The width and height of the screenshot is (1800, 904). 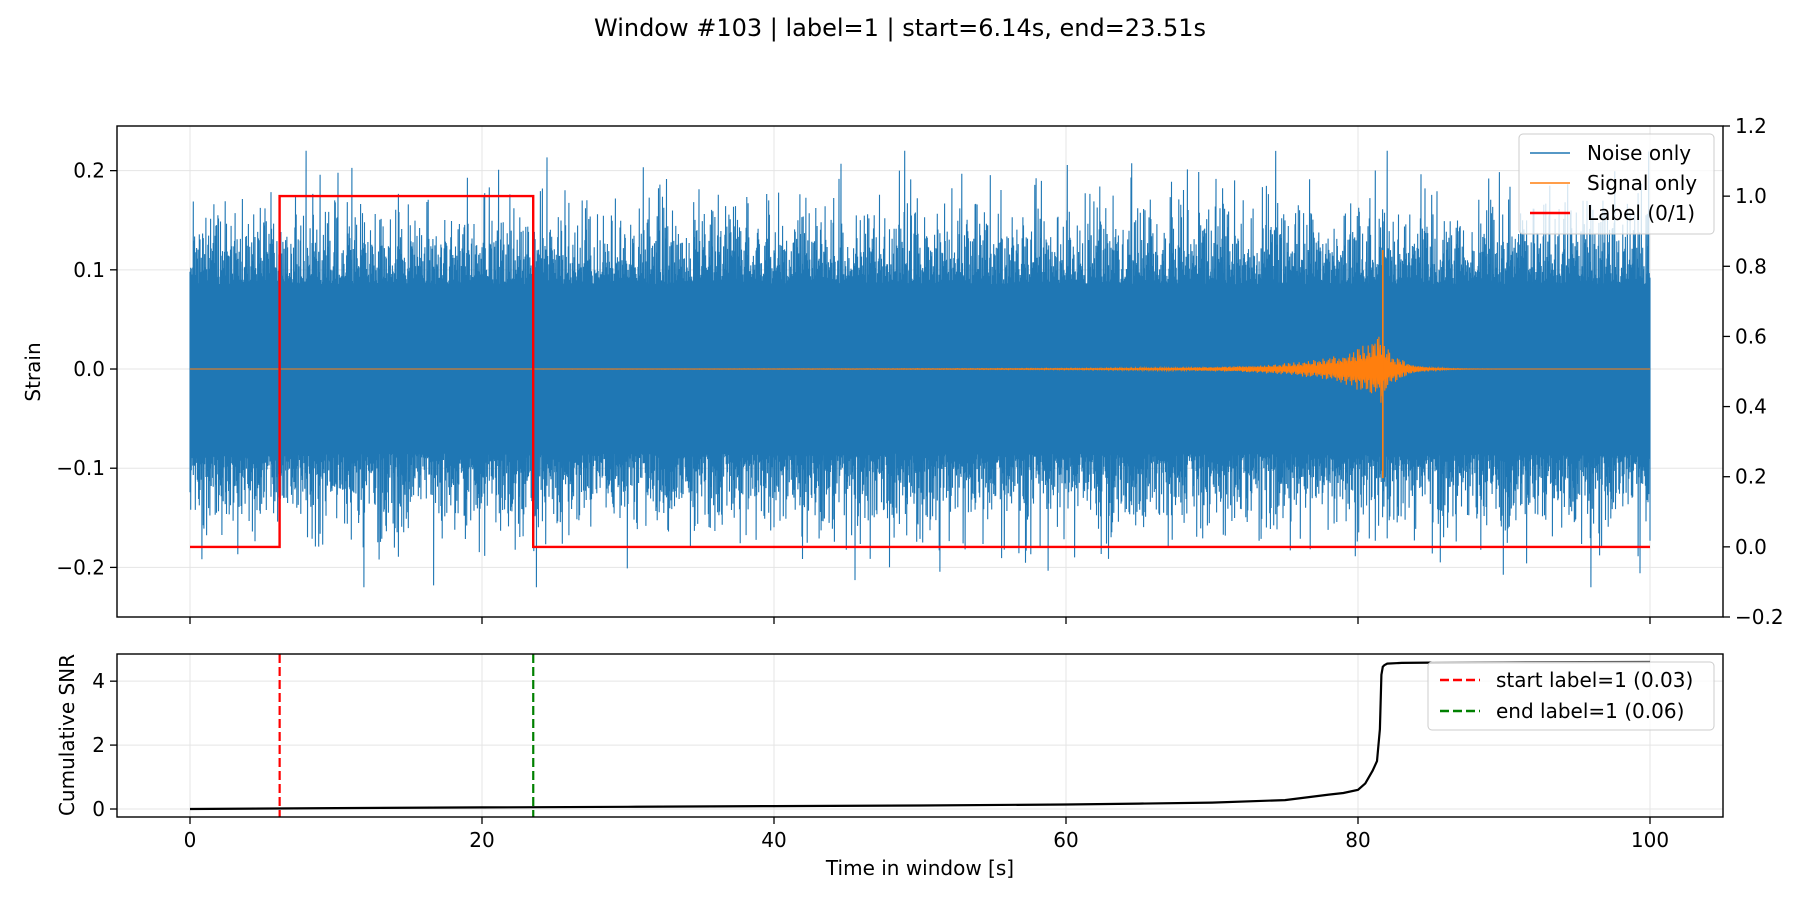 What do you see at coordinates (481, 840) in the screenshot?
I see `bottom-x-tick-label: 20` at bounding box center [481, 840].